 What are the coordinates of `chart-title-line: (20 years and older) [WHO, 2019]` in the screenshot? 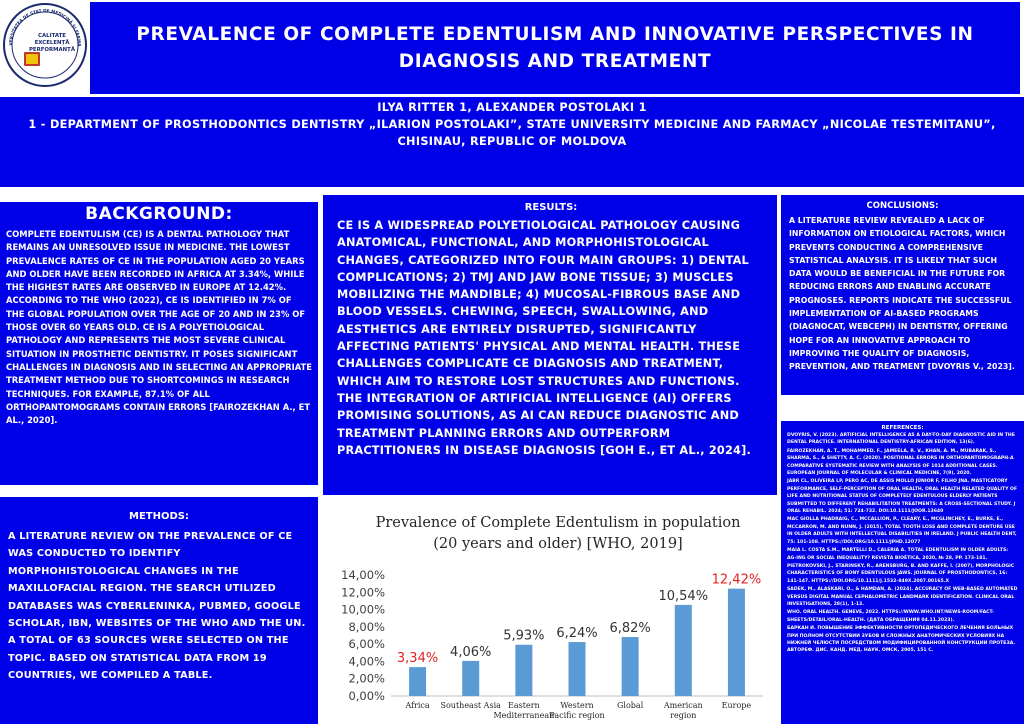 It's located at (557, 544).